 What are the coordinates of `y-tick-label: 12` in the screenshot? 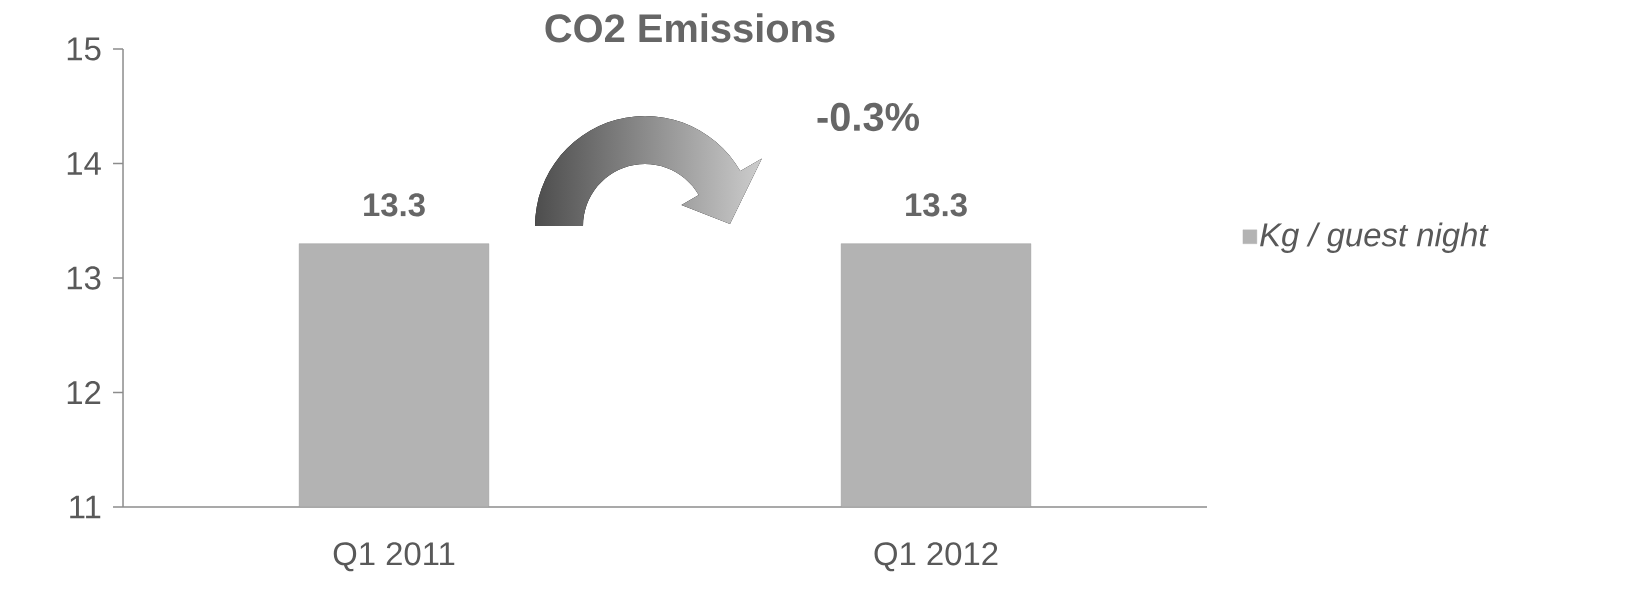 It's located at (84, 392).